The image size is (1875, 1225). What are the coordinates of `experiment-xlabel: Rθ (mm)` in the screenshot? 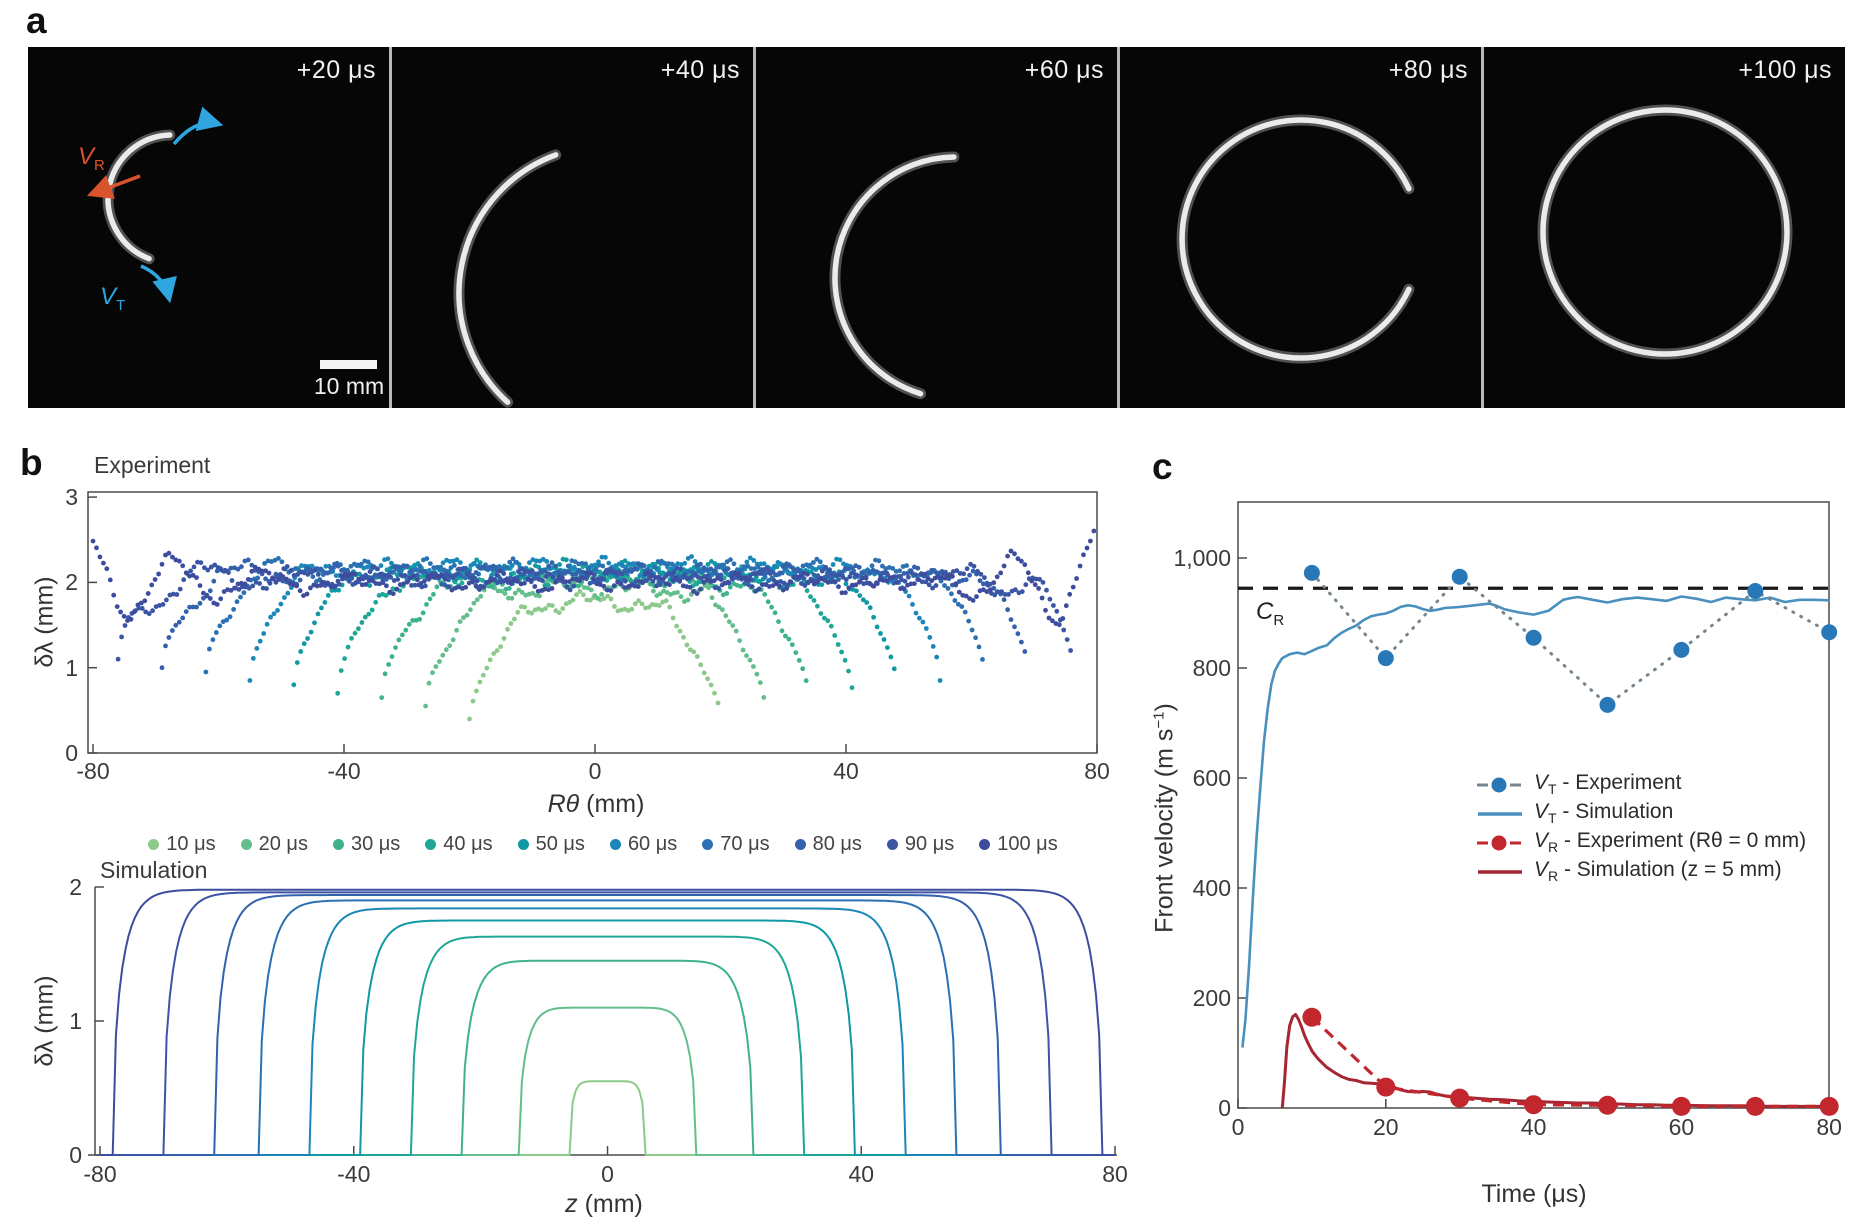 It's located at (596, 804).